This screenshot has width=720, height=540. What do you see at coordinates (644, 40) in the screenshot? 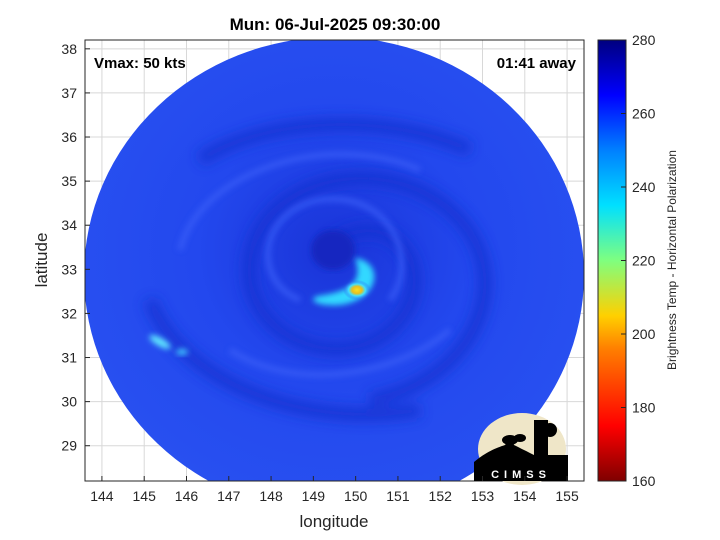
I see `colorbar-tick-label: 280` at bounding box center [644, 40].